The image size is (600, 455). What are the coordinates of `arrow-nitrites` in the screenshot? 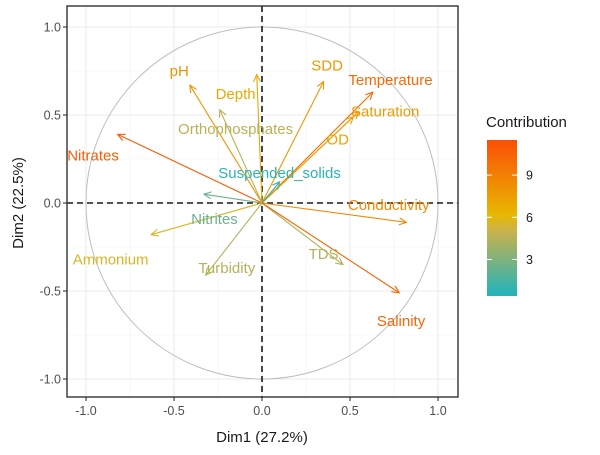 It's located at (232, 197).